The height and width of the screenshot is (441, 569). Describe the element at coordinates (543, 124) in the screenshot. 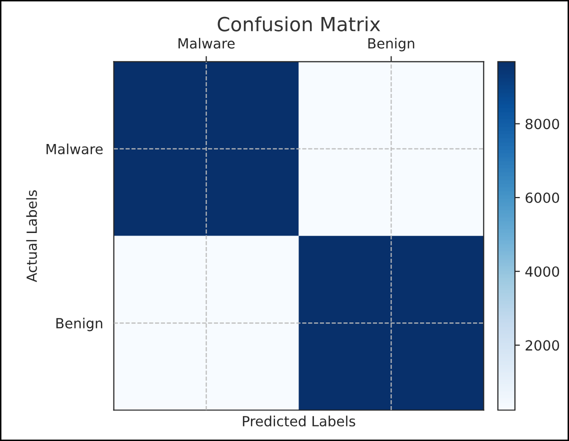

I see `color-bar-label: 8000` at that location.